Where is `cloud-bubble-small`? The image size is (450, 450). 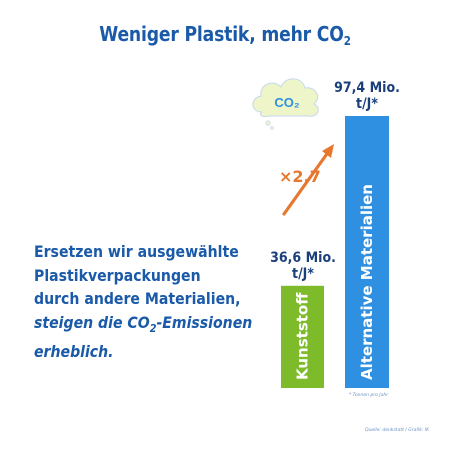
cloud-bubble-small is located at coordinates (272, 128).